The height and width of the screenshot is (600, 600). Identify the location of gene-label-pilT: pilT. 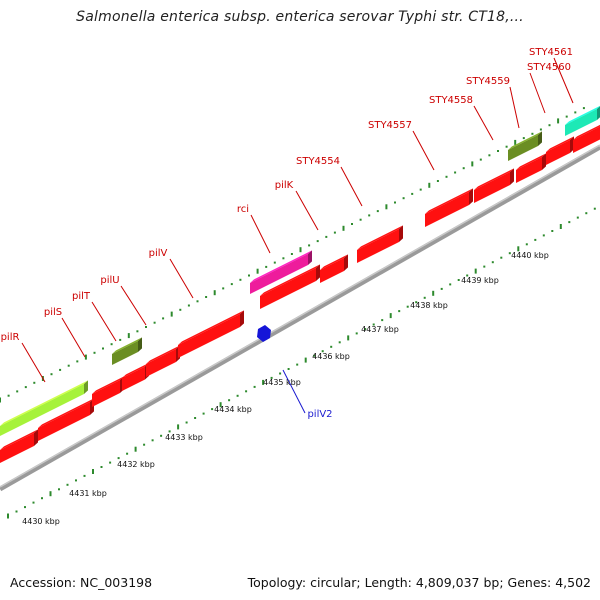
(81, 296).